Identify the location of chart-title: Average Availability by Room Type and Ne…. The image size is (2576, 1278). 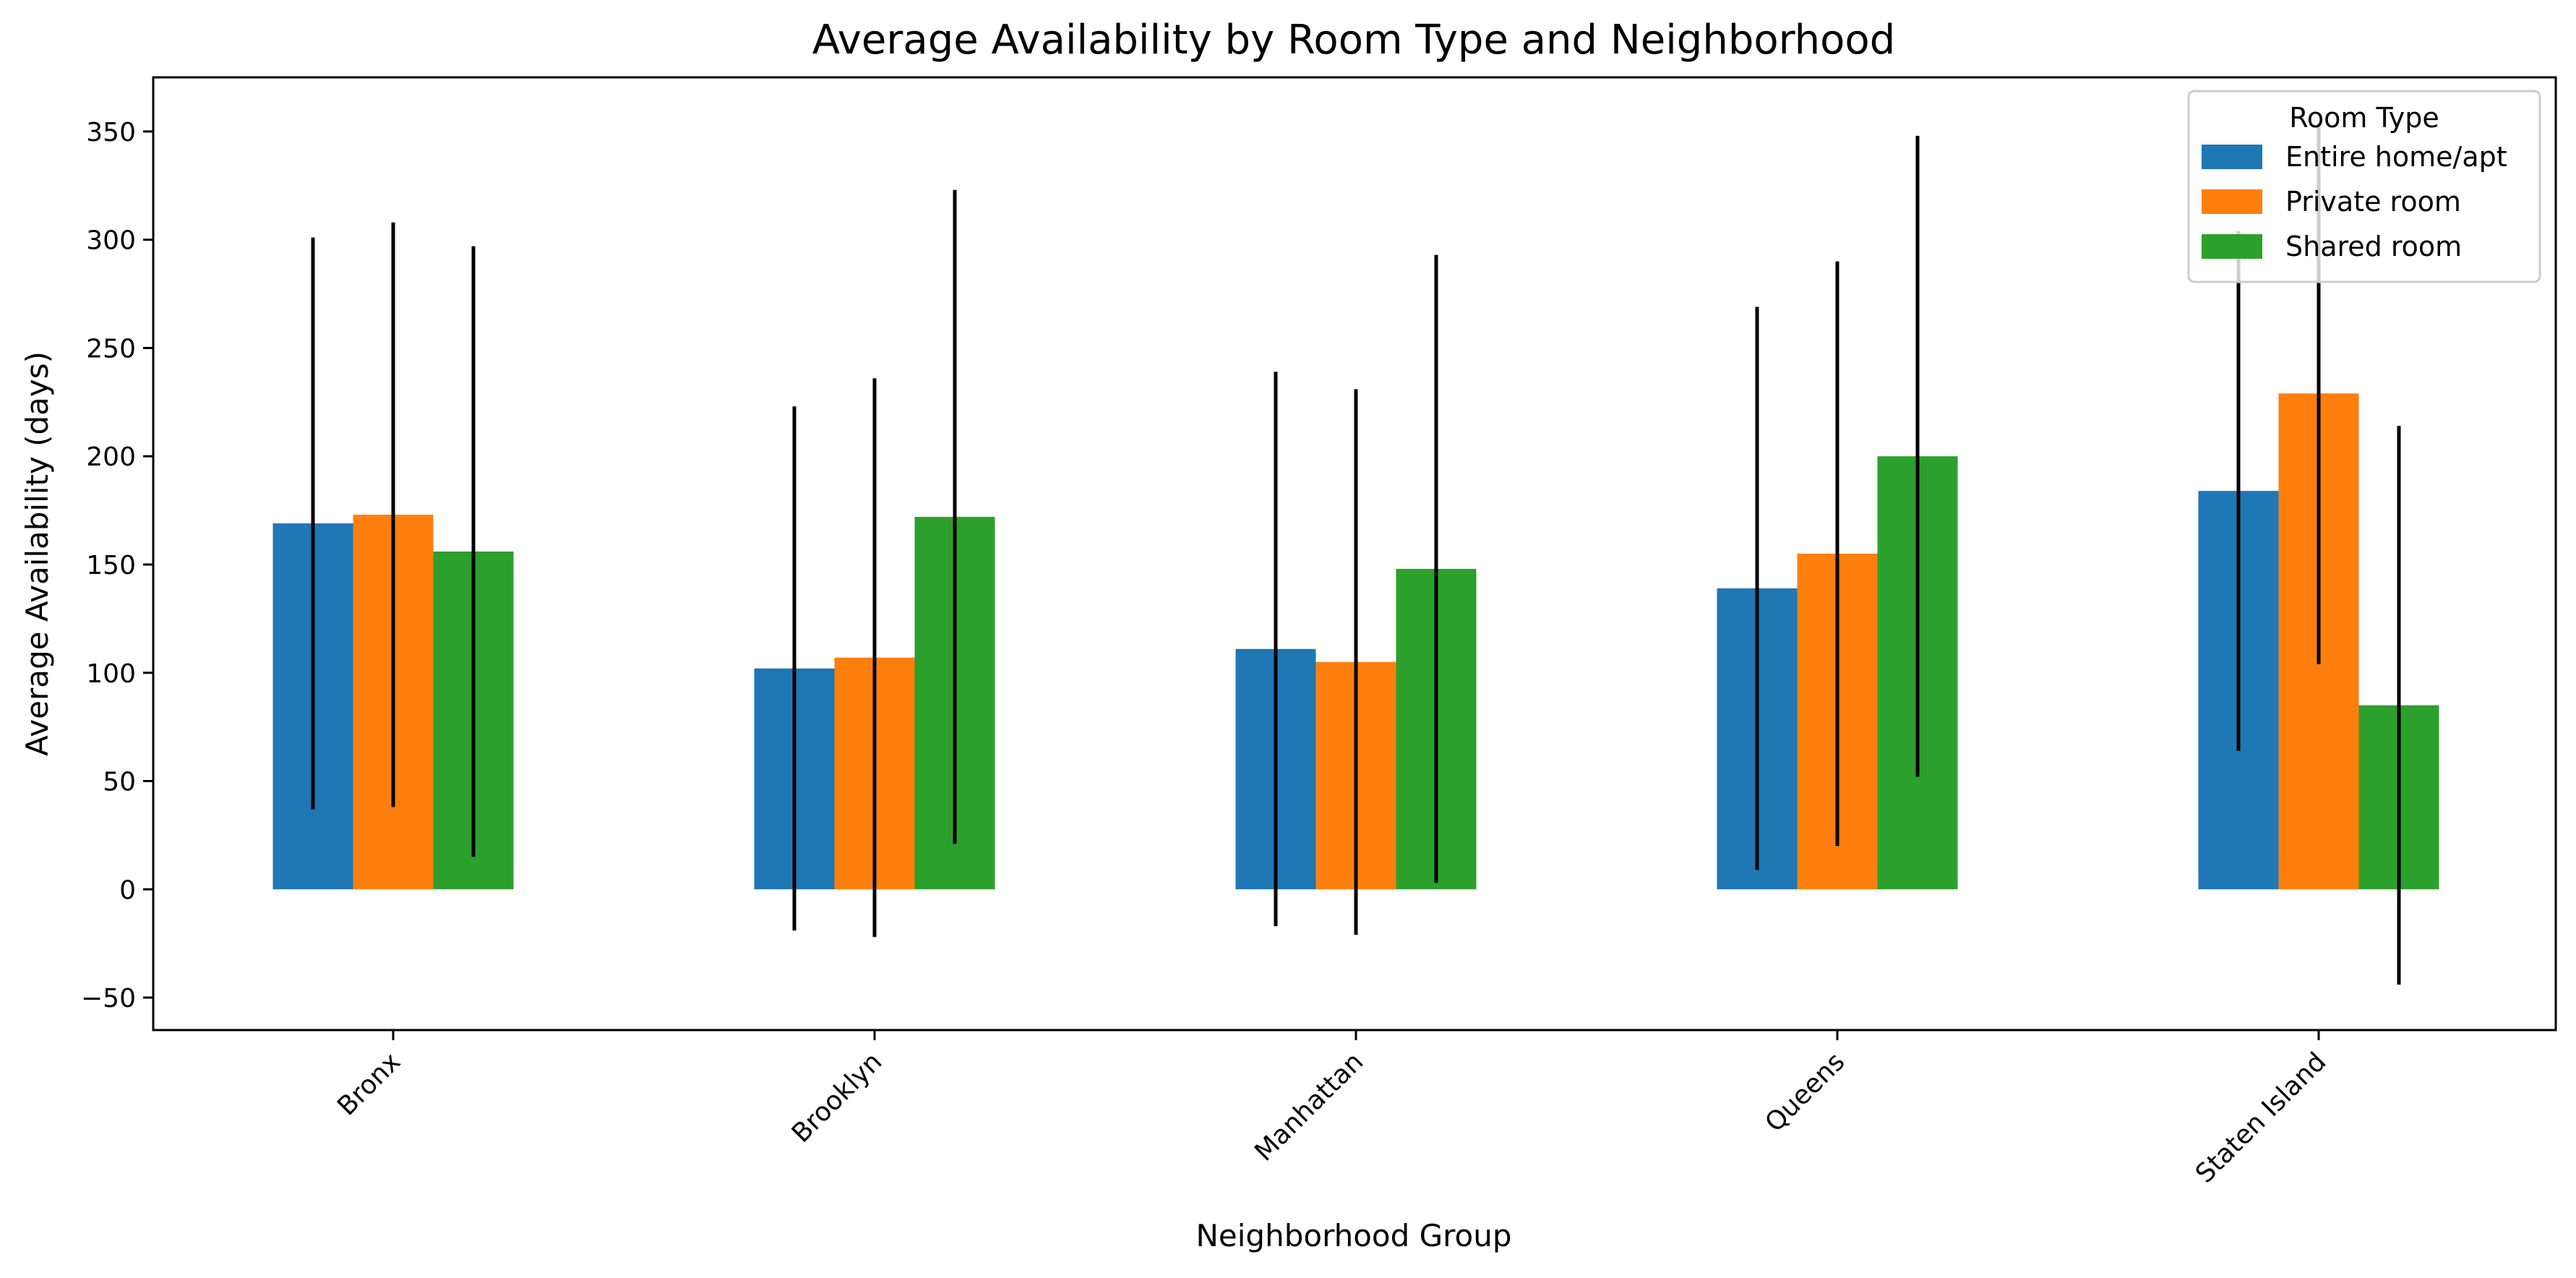
(1354, 40).